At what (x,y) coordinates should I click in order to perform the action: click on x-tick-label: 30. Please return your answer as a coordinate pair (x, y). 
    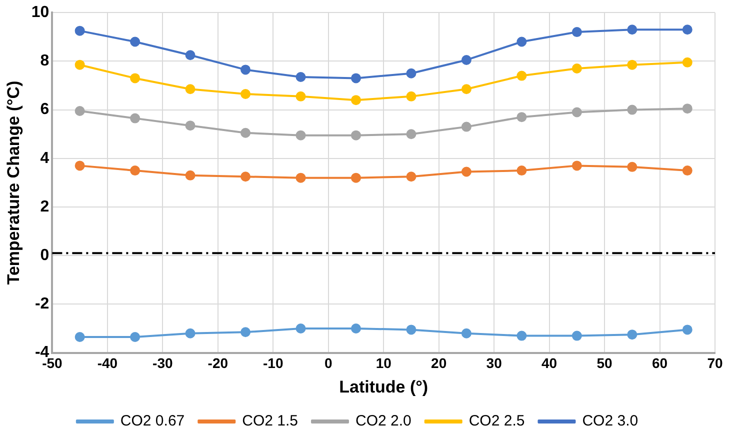
    Looking at the image, I should click on (494, 363).